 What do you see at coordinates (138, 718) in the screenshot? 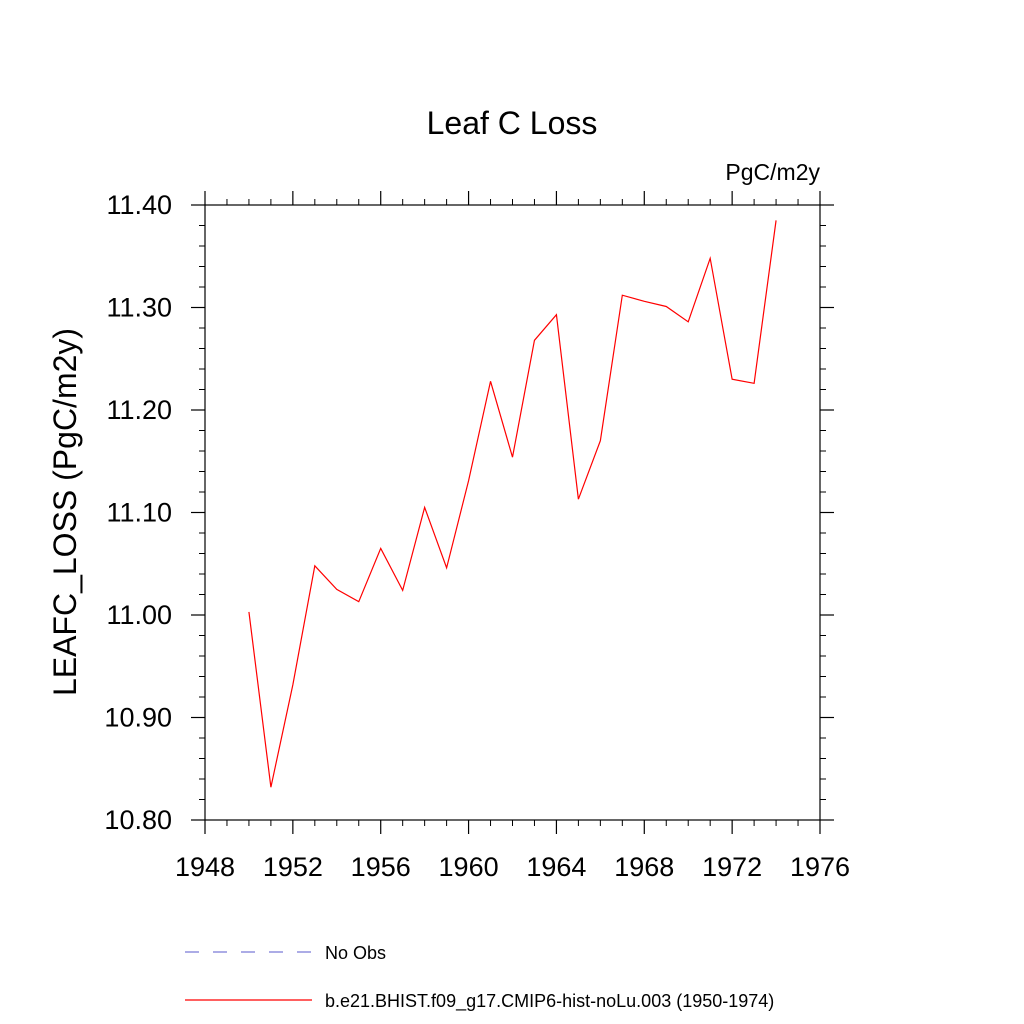
I see `y-tick-label: 10.90` at bounding box center [138, 718].